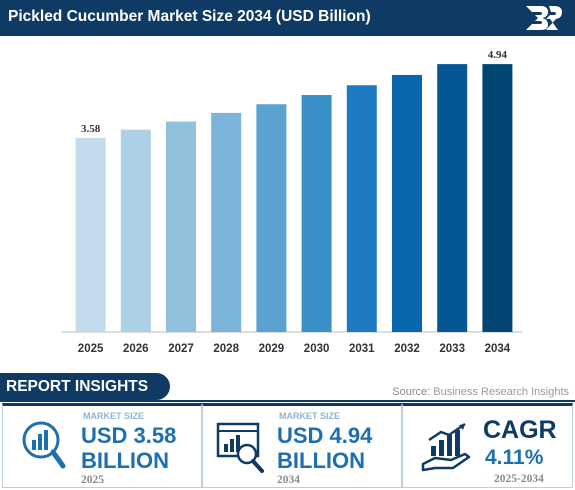 This screenshot has width=575, height=490. I want to click on cagr-value: 4.11%, so click(514, 457).